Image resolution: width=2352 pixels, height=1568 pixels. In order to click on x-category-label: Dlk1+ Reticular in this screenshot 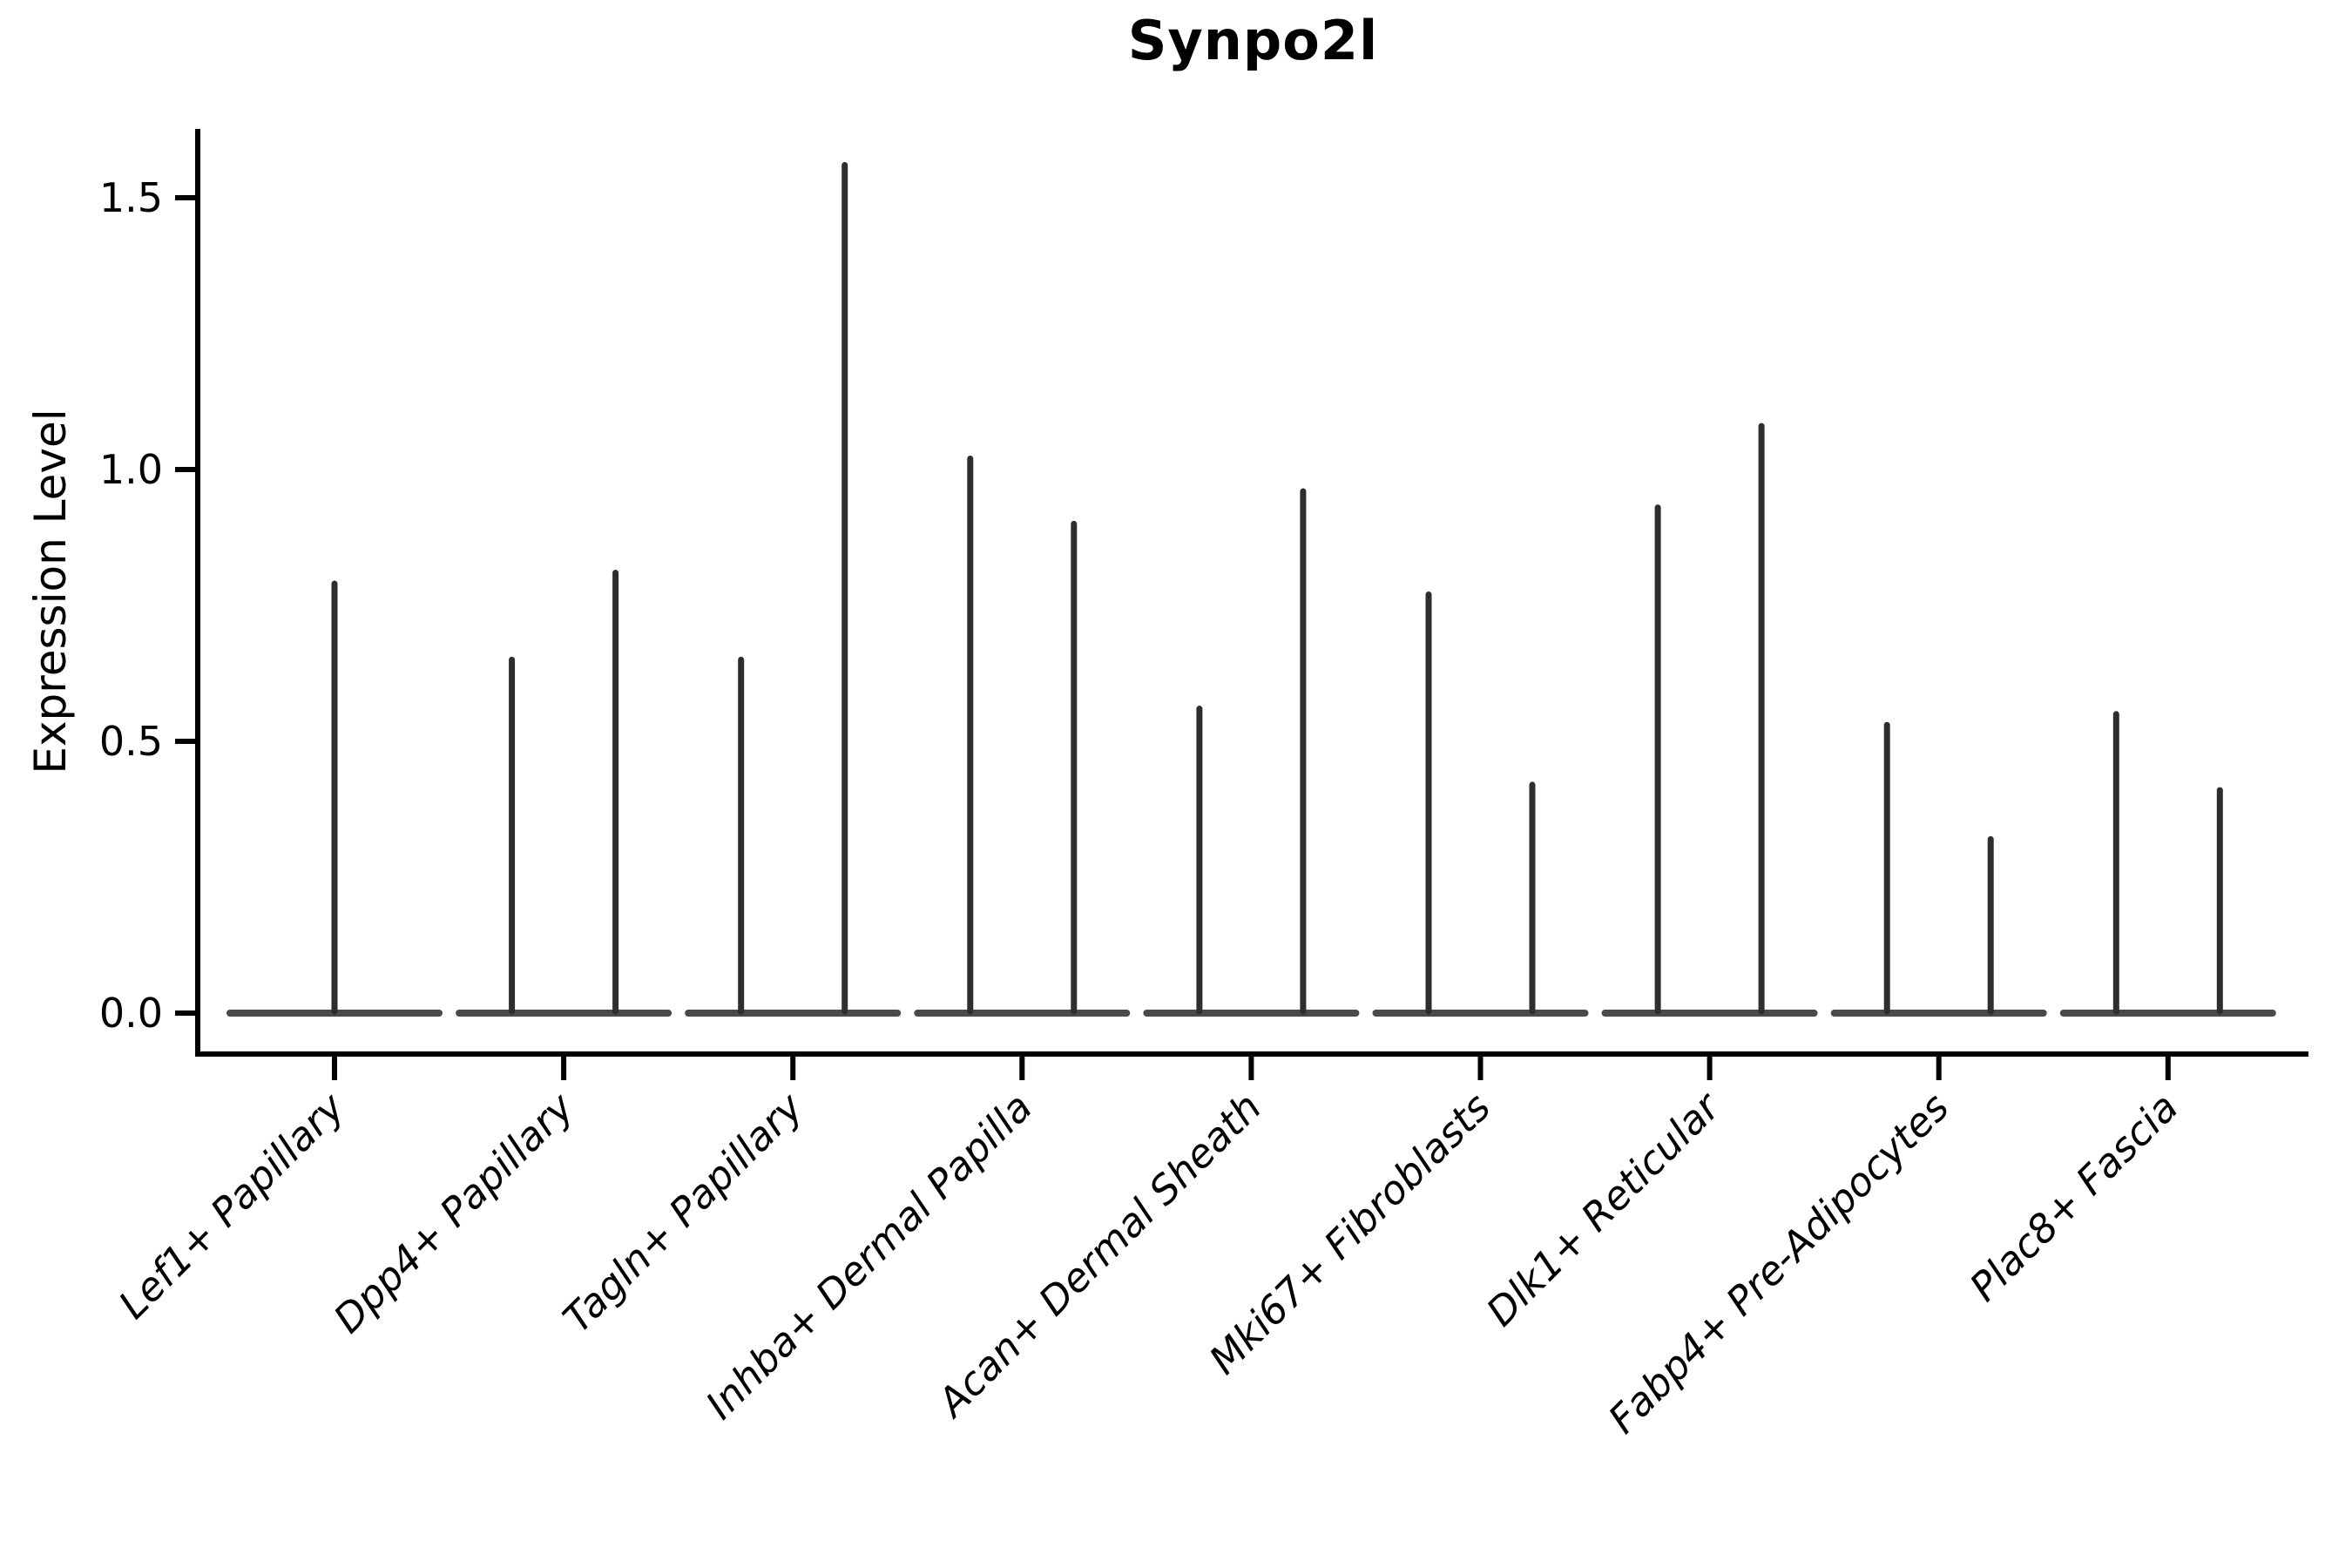, I will do `click(1604, 1209)`.